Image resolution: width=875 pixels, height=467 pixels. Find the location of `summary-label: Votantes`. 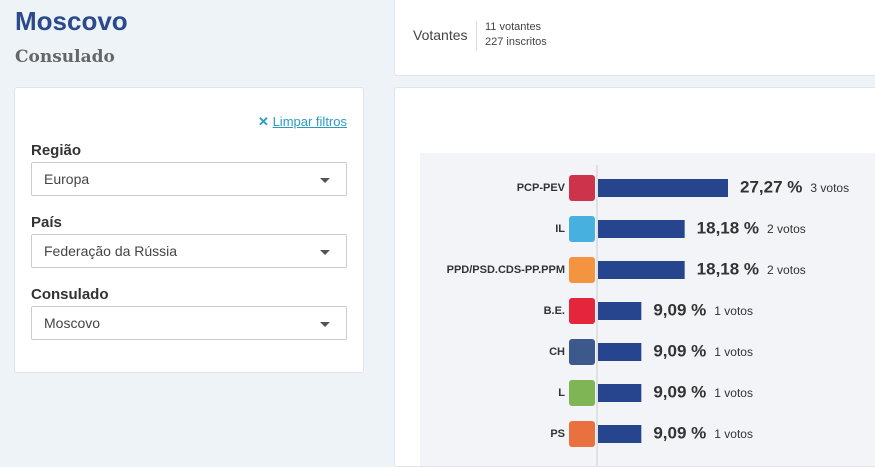

summary-label: Votantes is located at coordinates (440, 35).